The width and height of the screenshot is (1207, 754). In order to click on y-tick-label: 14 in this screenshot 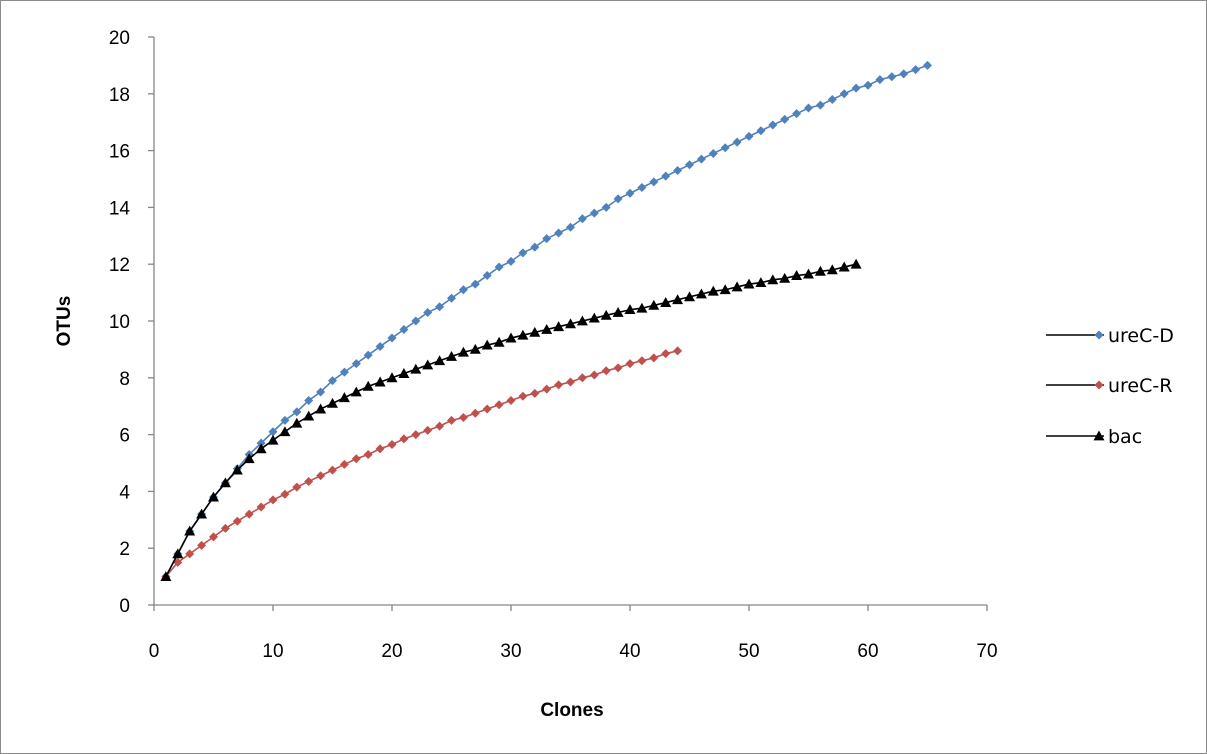, I will do `click(120, 208)`.